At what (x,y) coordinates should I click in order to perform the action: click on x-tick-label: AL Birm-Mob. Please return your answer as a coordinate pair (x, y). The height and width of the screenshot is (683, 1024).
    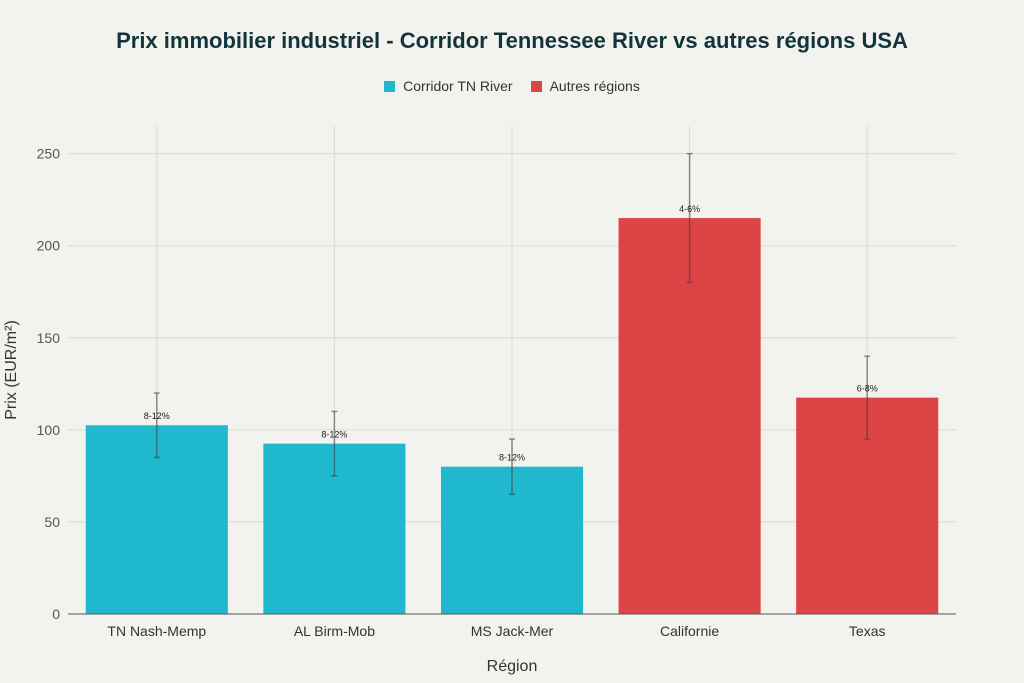
    Looking at the image, I should click on (334, 631).